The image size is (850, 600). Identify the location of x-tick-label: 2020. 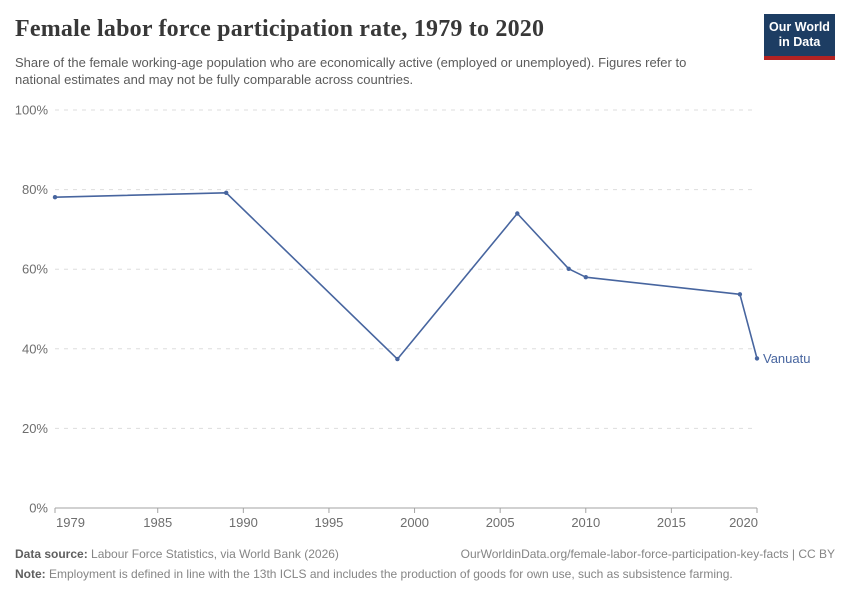
(743, 522).